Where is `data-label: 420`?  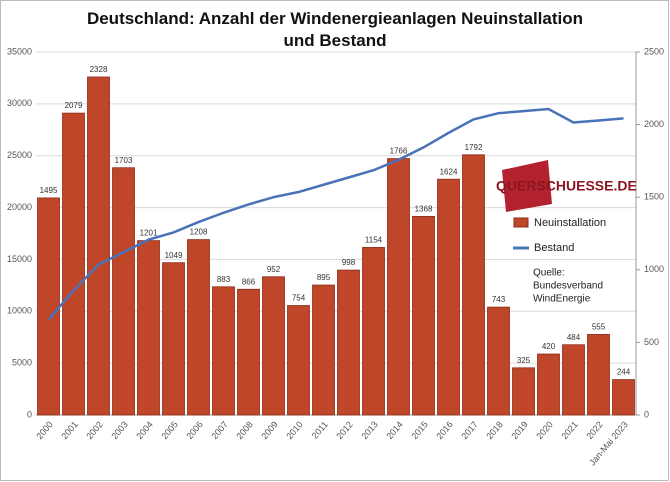 data-label: 420 is located at coordinates (549, 346).